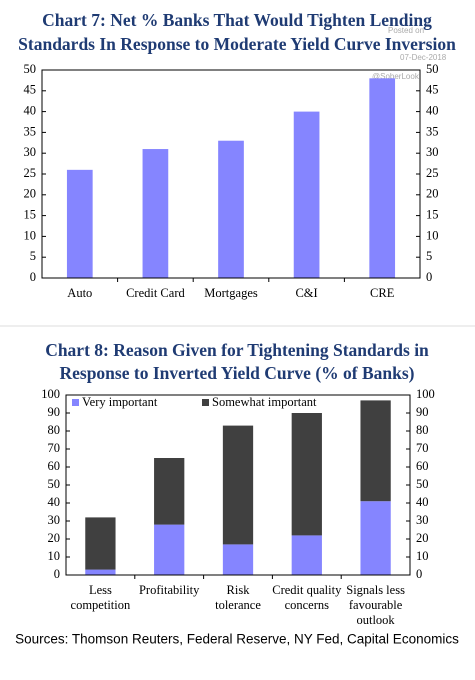 This screenshot has height=680, width=475. Describe the element at coordinates (120, 402) in the screenshot. I see `legend-label: Very important` at that location.